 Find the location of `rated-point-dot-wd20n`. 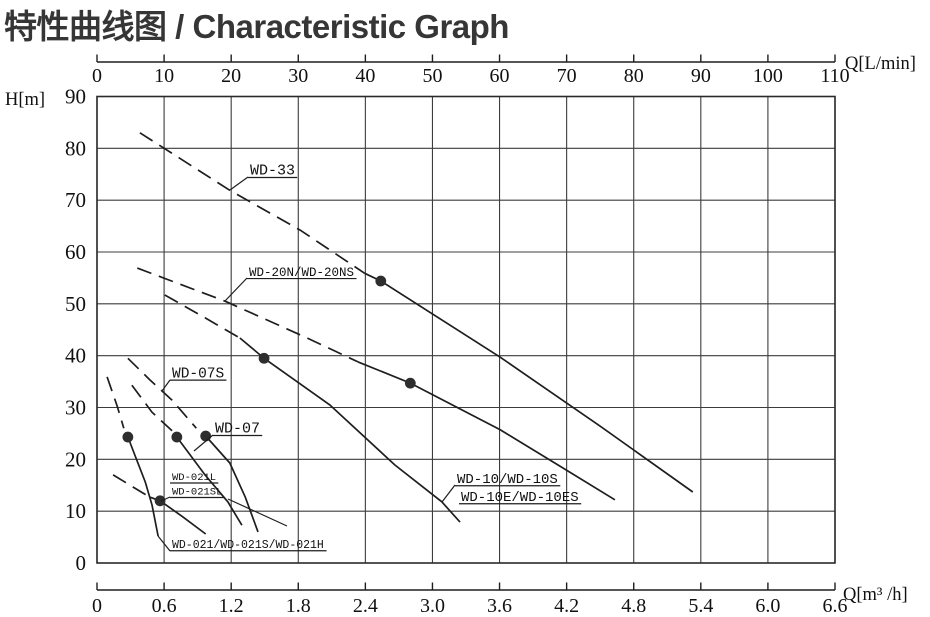

rated-point-dot-wd20n is located at coordinates (410, 383).